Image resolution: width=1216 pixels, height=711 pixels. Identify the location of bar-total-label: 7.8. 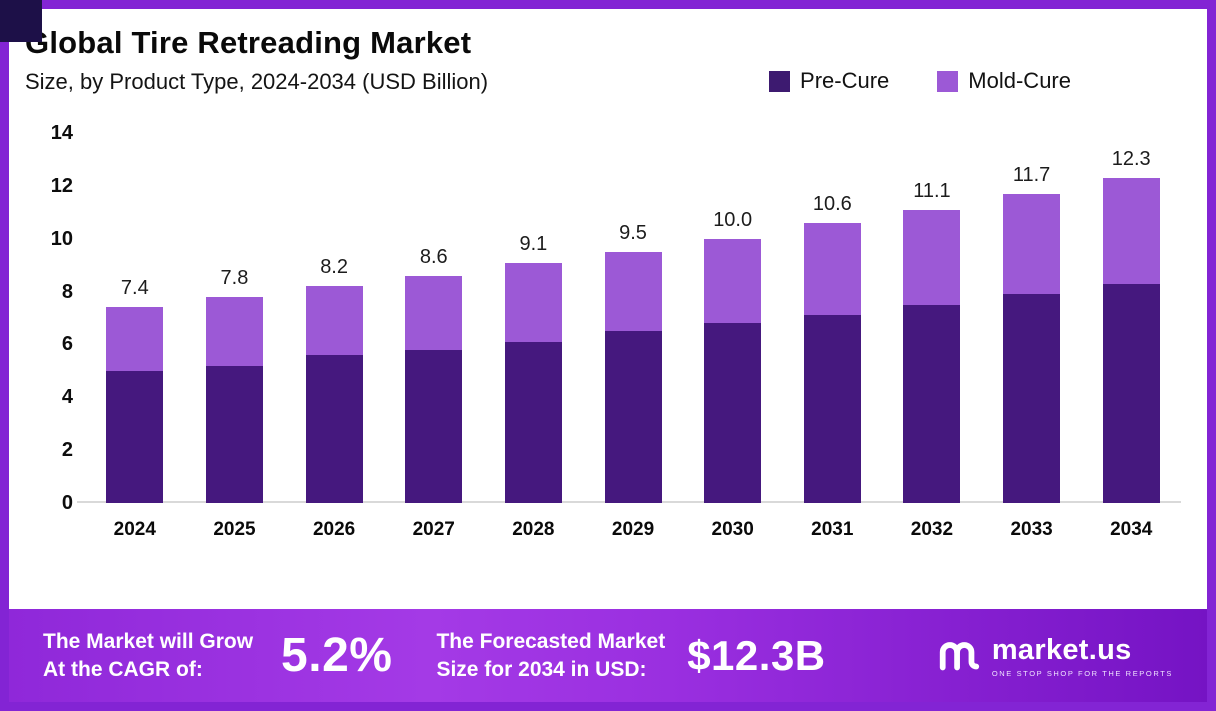
(234, 277).